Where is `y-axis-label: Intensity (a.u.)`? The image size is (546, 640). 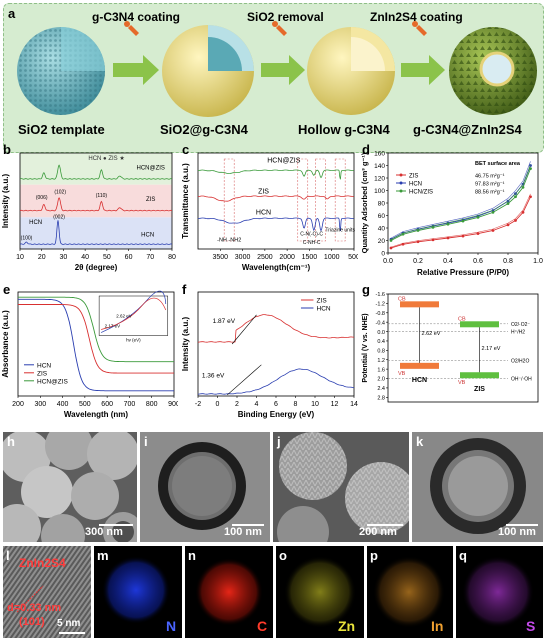
y-axis-label: Intensity (a.u.) is located at coordinates (185, 344).